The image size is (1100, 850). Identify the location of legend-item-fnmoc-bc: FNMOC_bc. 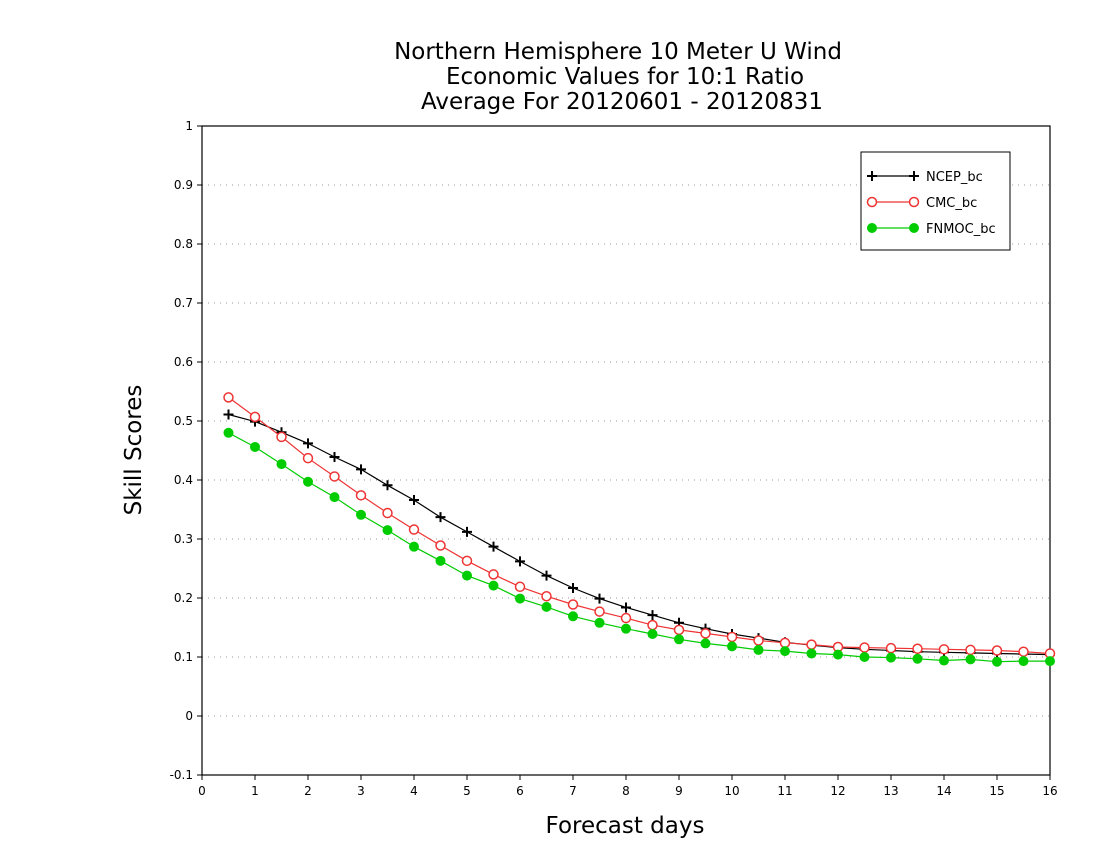
(931, 229).